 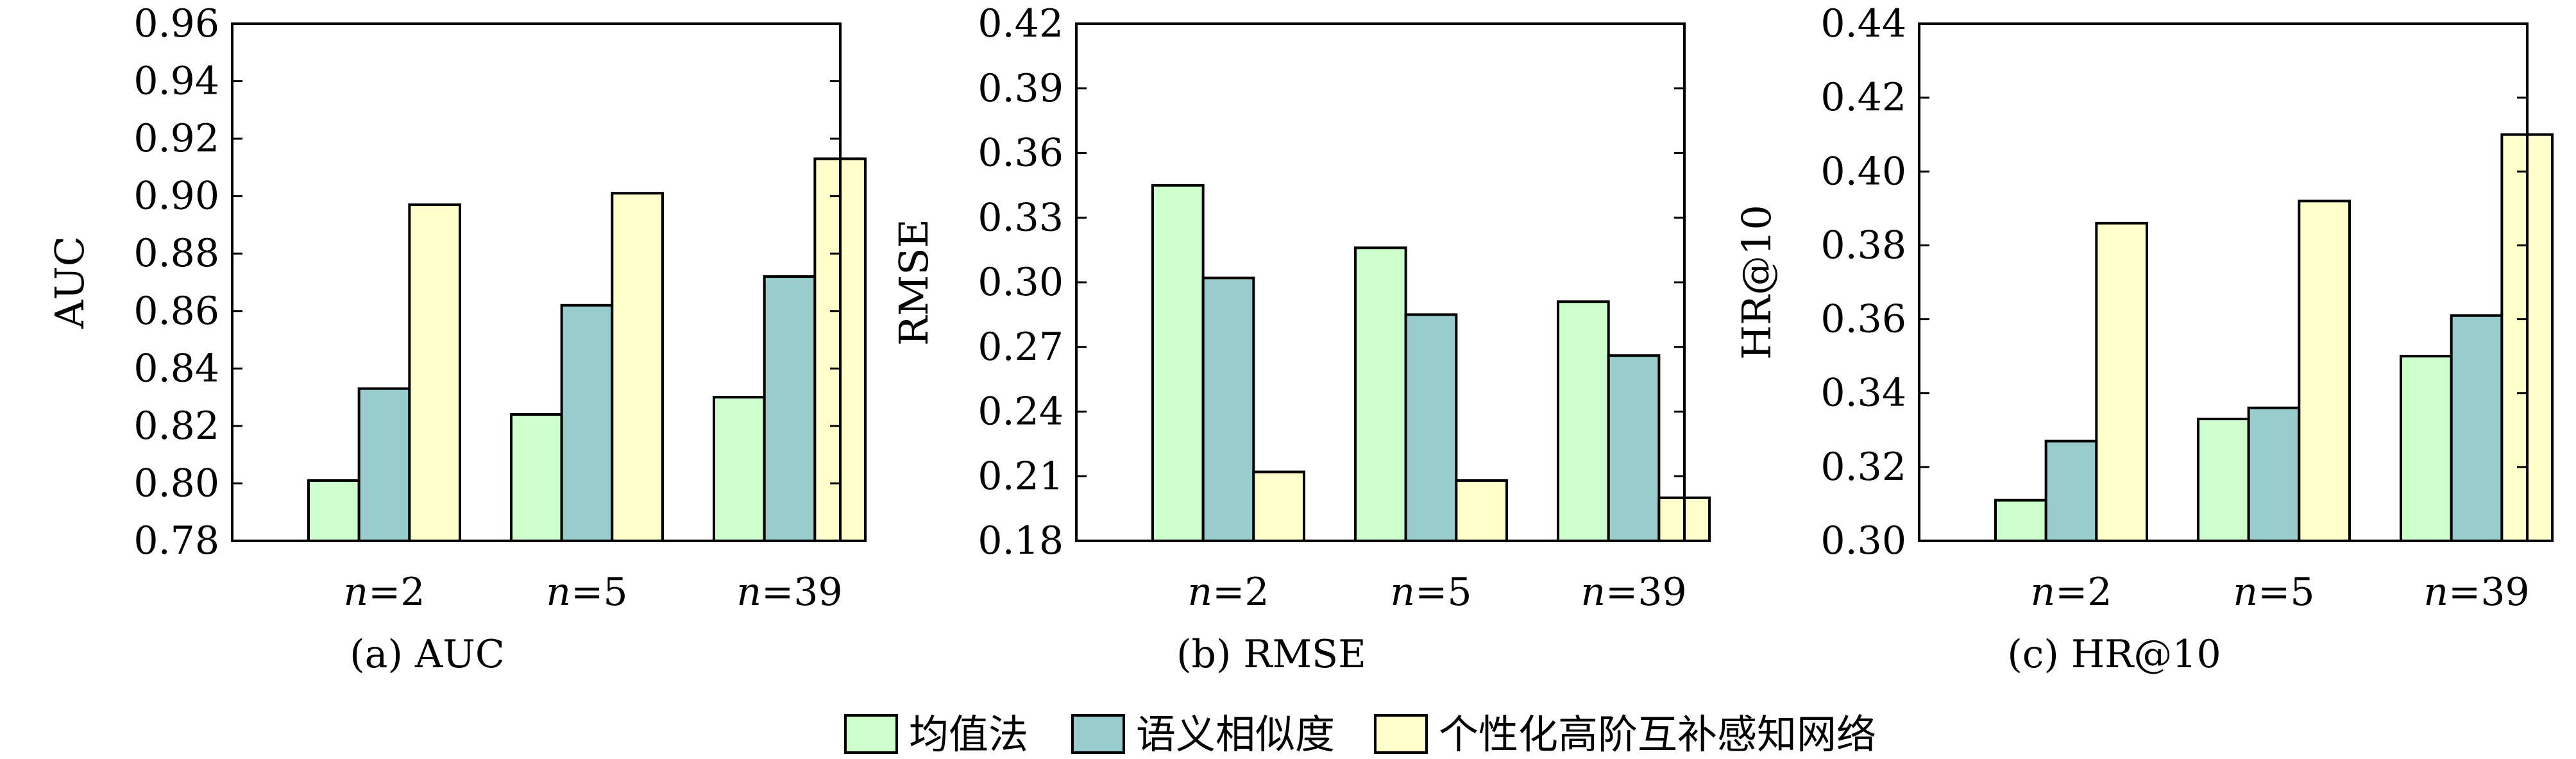 I want to click on legend-label-3: 个性化高阶互补感知网络, so click(x=1657, y=734).